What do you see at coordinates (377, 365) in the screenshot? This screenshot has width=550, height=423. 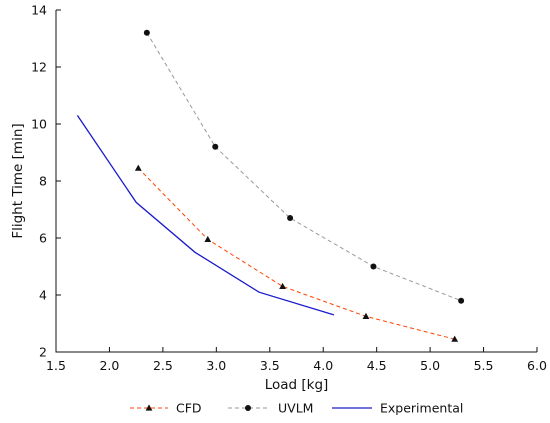 I see `x-tick-label: 4.5` at bounding box center [377, 365].